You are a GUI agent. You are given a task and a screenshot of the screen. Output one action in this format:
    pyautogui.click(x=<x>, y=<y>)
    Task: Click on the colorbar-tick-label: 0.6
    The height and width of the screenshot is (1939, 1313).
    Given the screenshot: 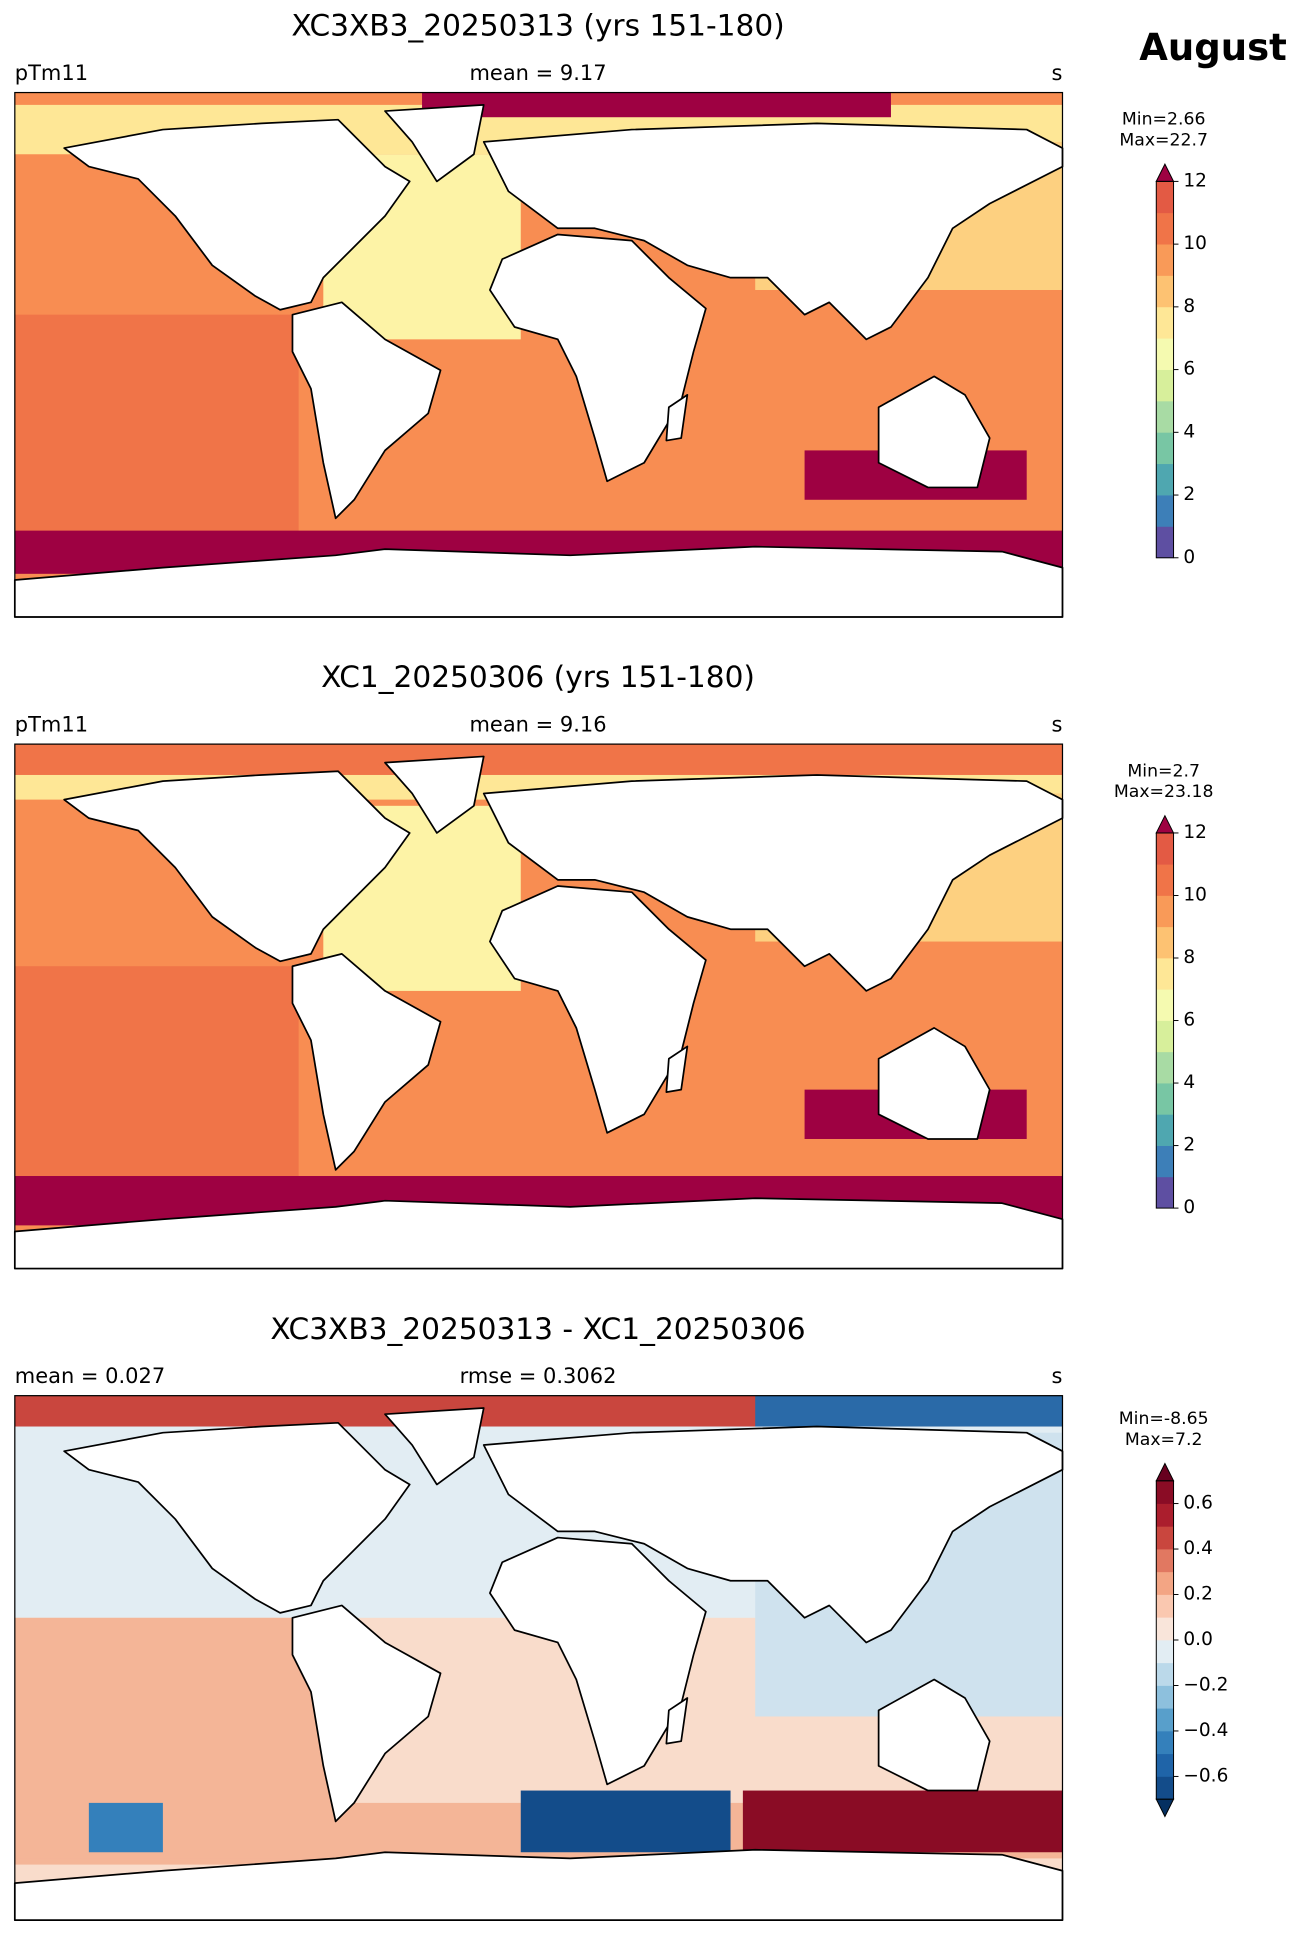 What is the action you would take?
    pyautogui.click(x=1197, y=1503)
    